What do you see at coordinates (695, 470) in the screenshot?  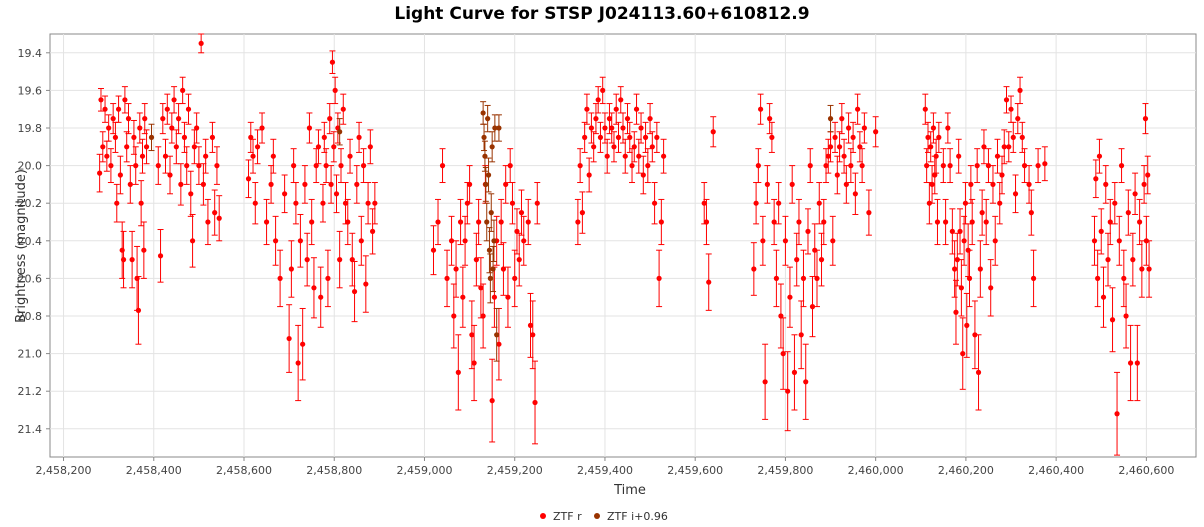 I see `x-tick-label: 2,459,600` at bounding box center [695, 470].